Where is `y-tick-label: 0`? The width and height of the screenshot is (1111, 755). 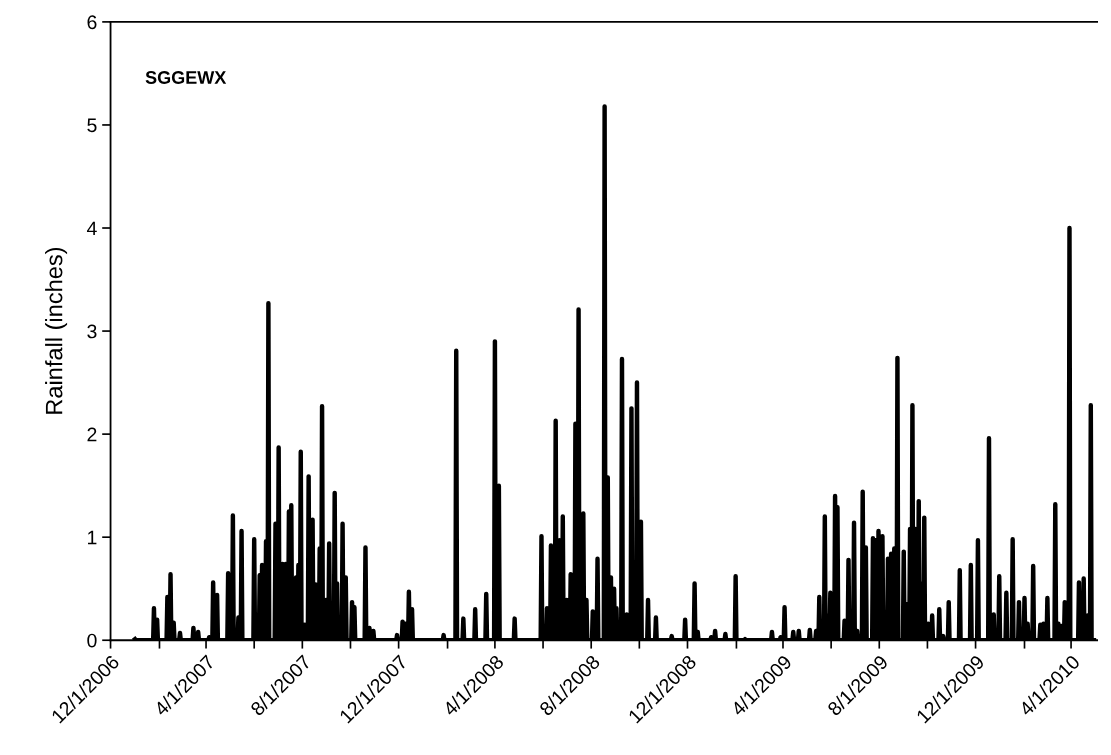
y-tick-label: 0 is located at coordinates (92, 640).